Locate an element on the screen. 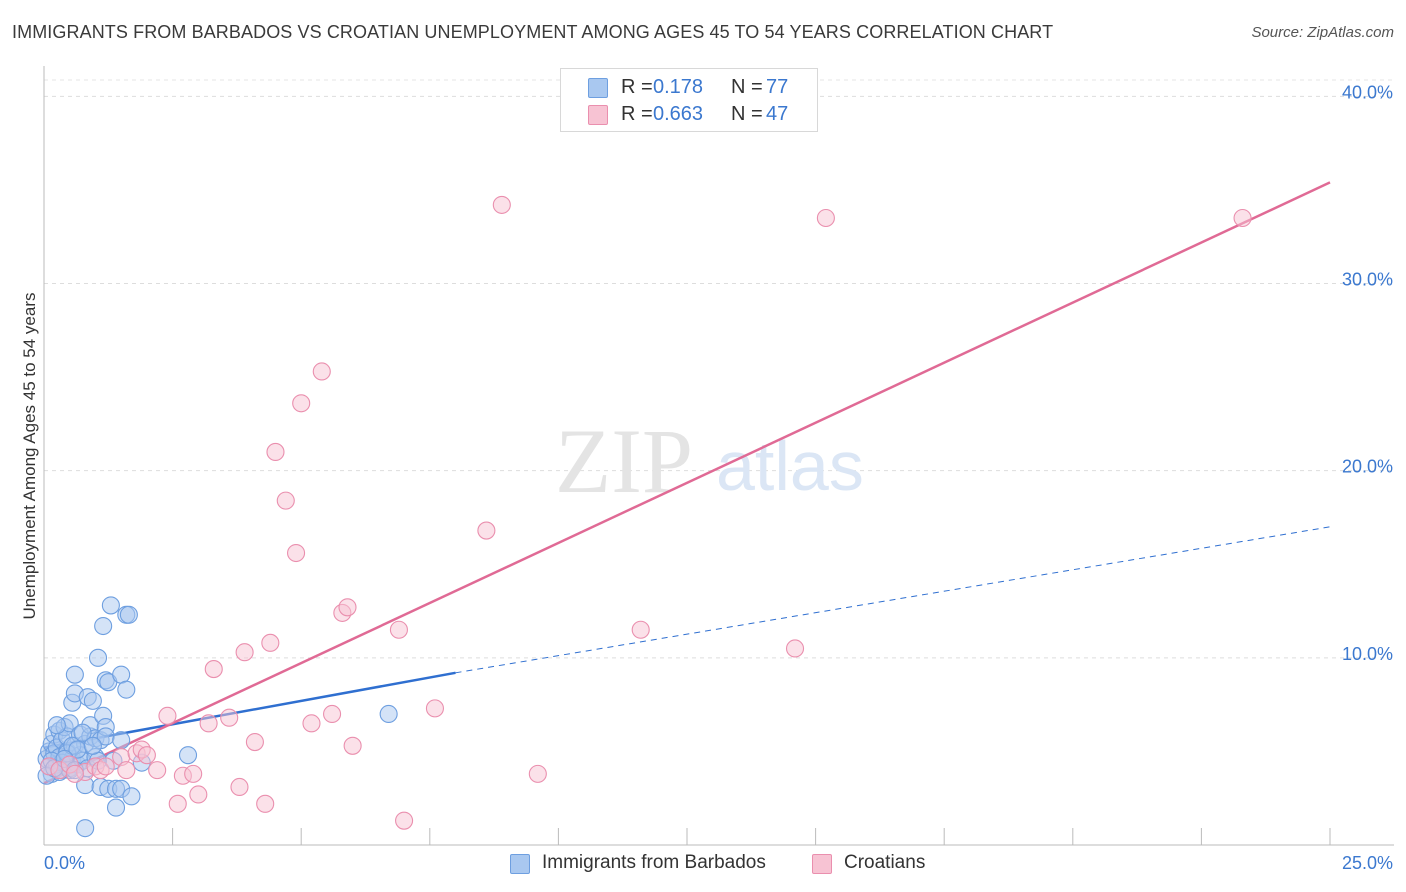  stats-legend: R = 0.178 N = 77 R = 0.663 N = 47 is located at coordinates (689, 100).